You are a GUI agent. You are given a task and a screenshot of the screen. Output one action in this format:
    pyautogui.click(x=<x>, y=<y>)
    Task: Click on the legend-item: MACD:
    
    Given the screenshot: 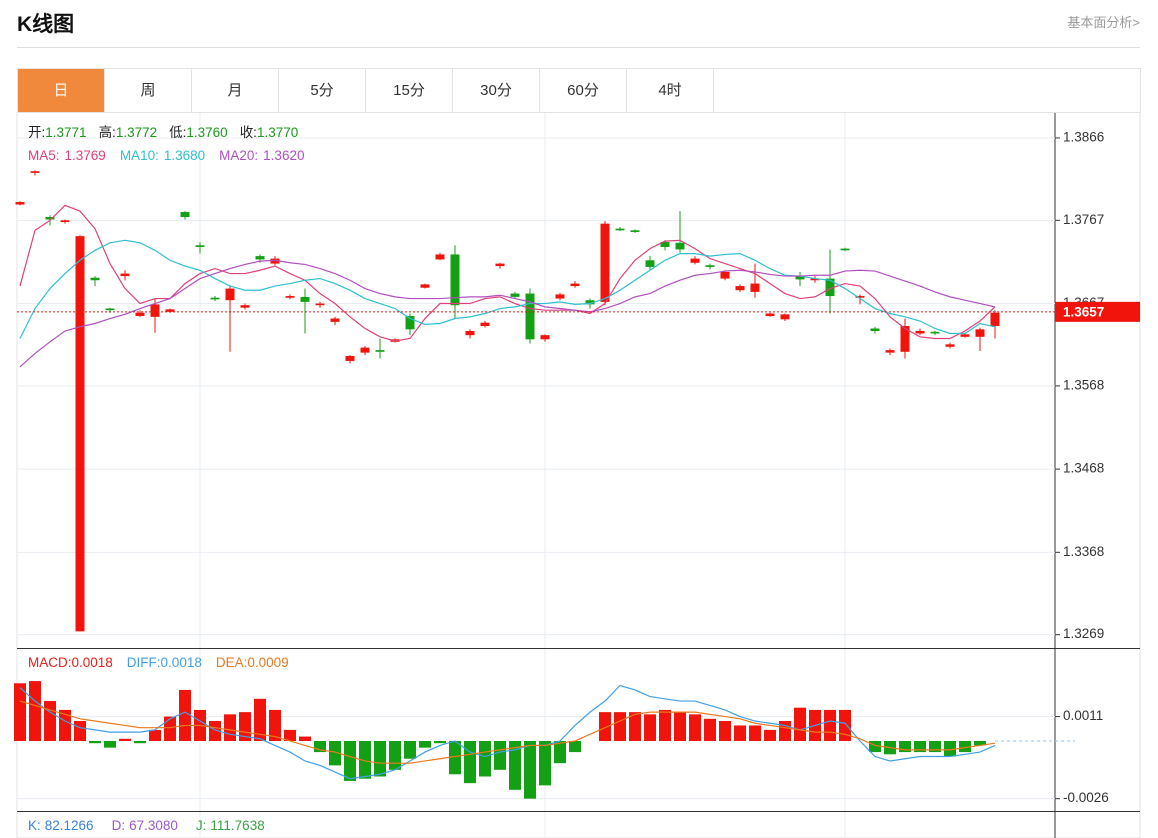 What is the action you would take?
    pyautogui.click(x=50, y=662)
    